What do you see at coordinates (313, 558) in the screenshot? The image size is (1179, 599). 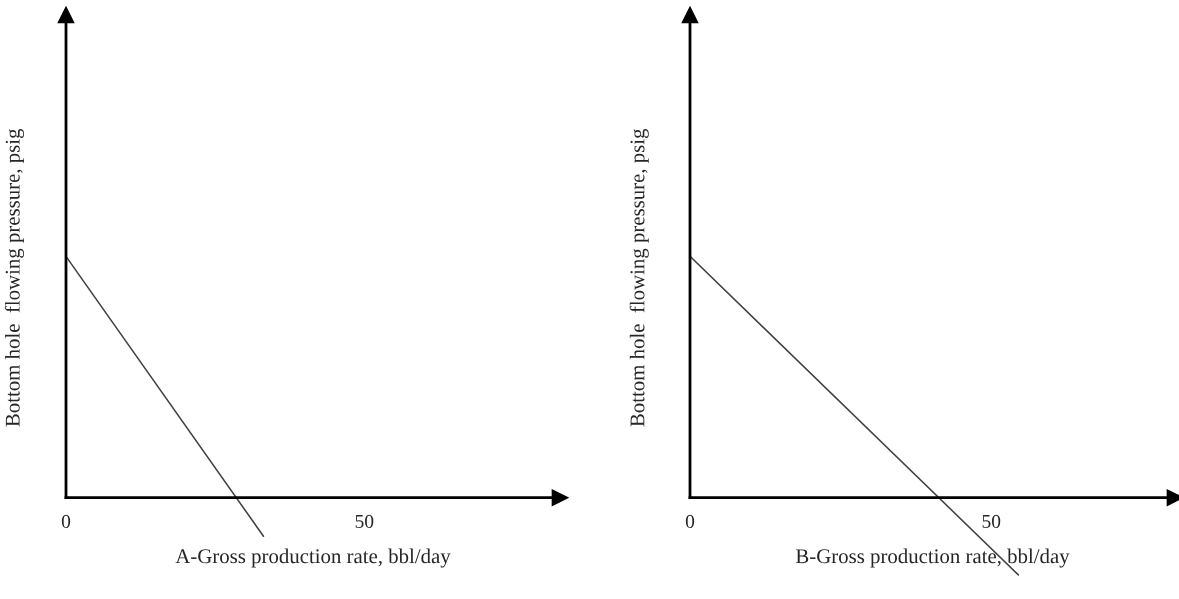 I see `x-axis-title: A-Gross production rate, bbl/day` at bounding box center [313, 558].